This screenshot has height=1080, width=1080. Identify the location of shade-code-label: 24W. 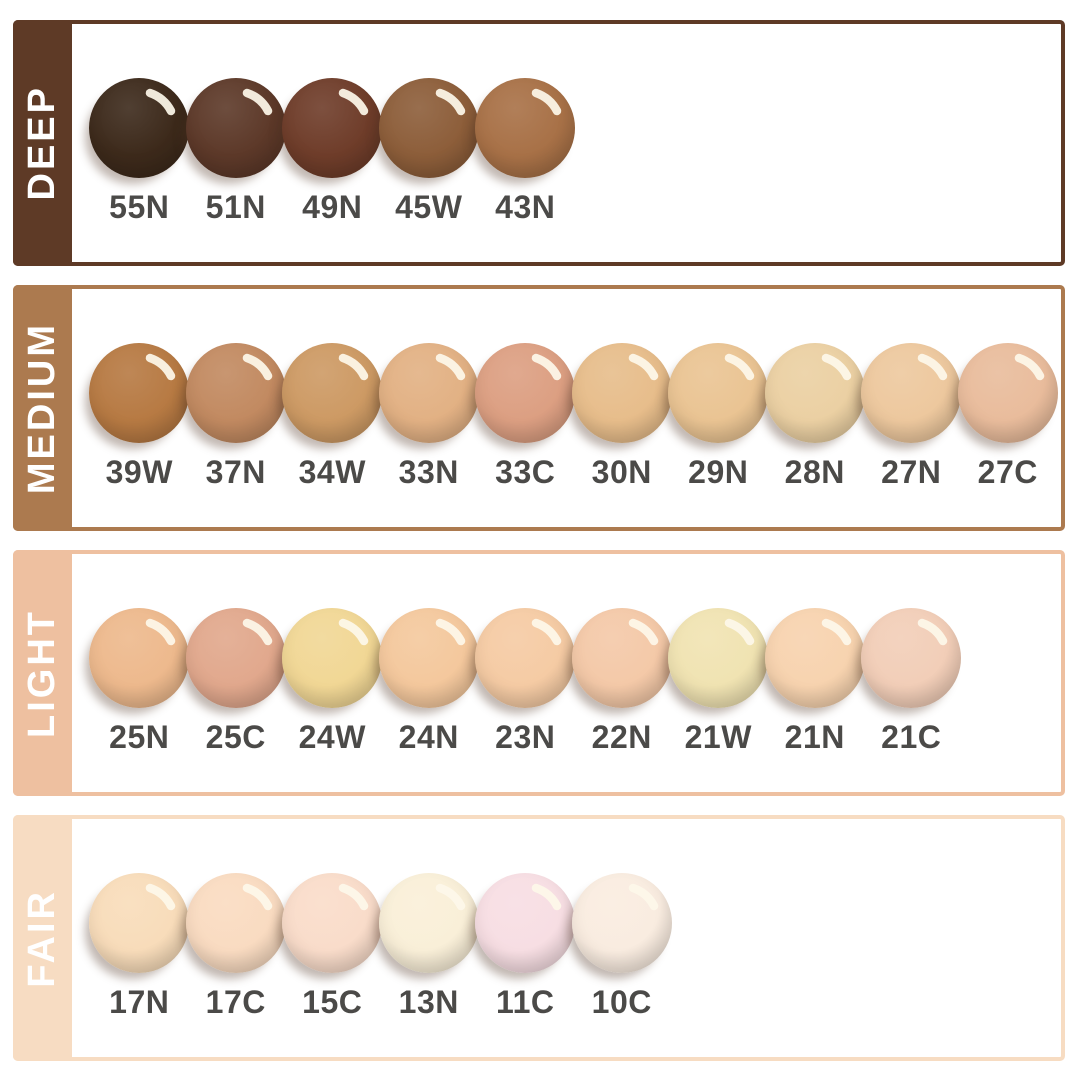
(332, 737).